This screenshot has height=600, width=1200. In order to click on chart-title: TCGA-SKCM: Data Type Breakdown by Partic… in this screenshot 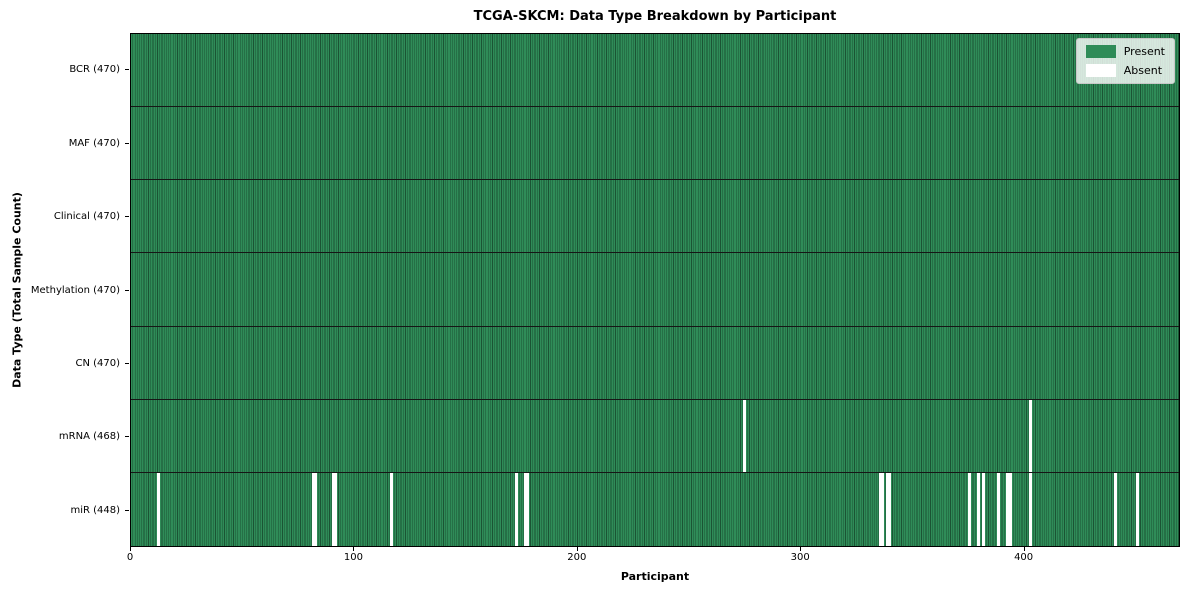, I will do `click(655, 16)`.